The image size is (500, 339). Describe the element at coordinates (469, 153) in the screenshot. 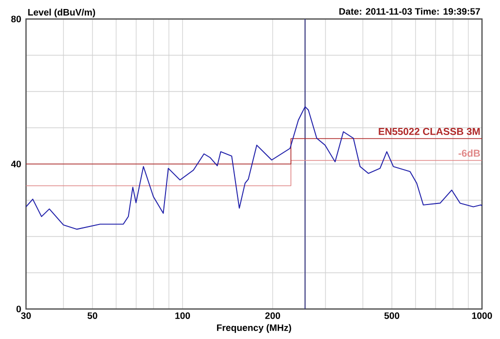

I see `series-label: -6dB` at that location.